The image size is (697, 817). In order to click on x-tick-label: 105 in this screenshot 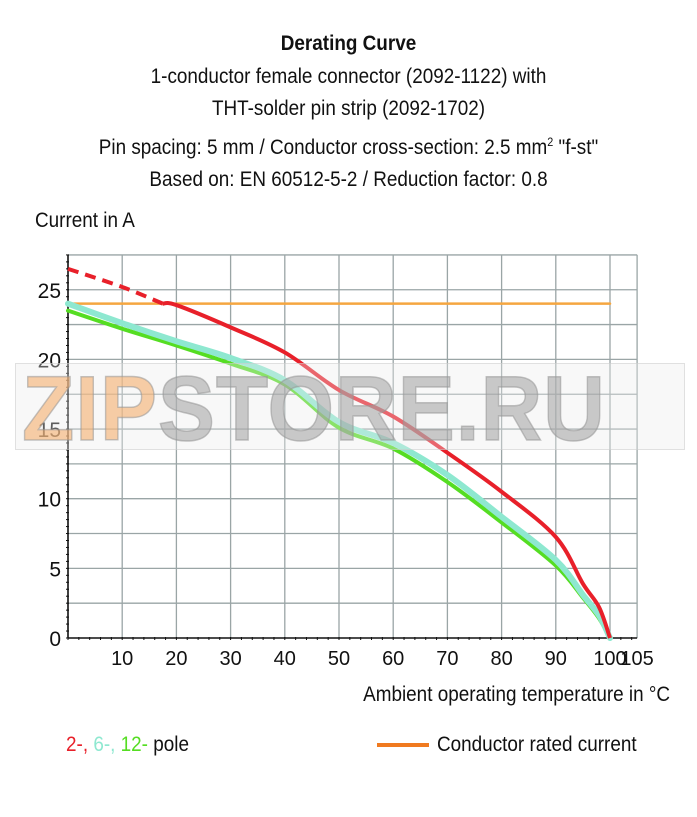, I will do `click(636, 659)`.